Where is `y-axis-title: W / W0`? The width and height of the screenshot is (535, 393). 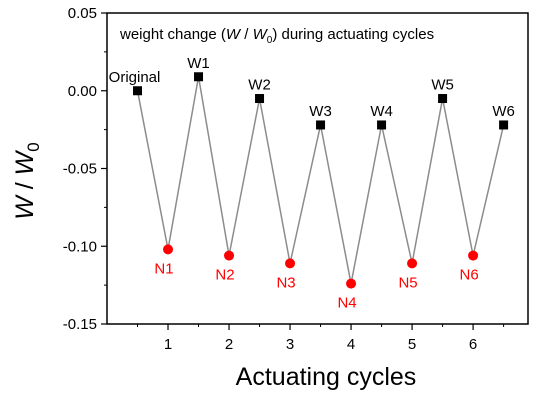
y-axis-title: W / W0 is located at coordinates (27, 181).